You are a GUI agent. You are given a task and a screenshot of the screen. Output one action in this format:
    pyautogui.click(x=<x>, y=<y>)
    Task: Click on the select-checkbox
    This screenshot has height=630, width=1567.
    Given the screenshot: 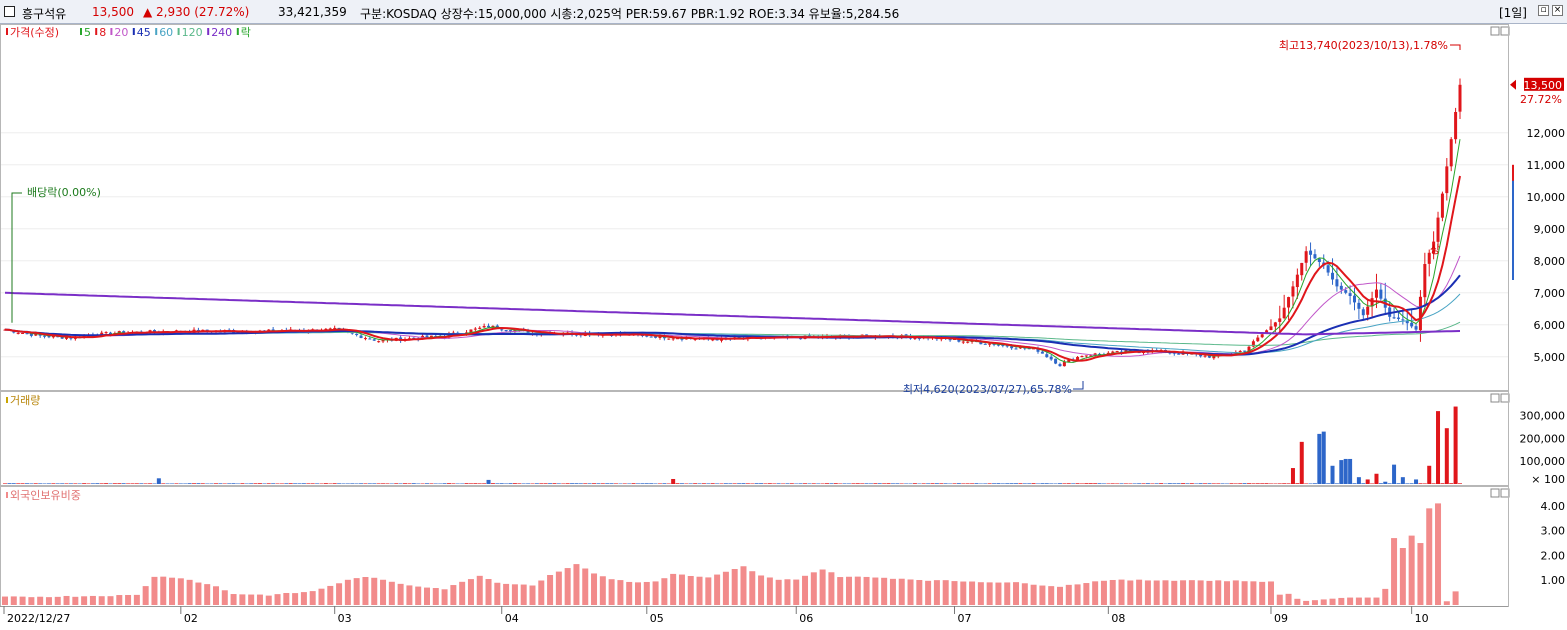 What is the action you would take?
    pyautogui.click(x=9, y=11)
    